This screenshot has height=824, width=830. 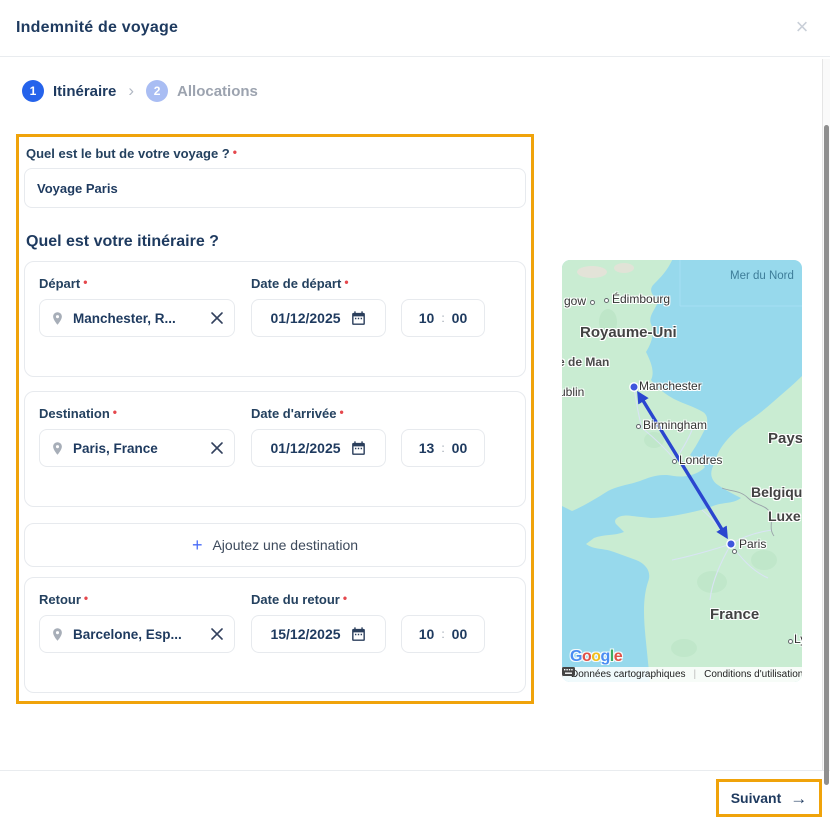 I want to click on return-date-value: 15/12/2025, so click(x=305, y=634).